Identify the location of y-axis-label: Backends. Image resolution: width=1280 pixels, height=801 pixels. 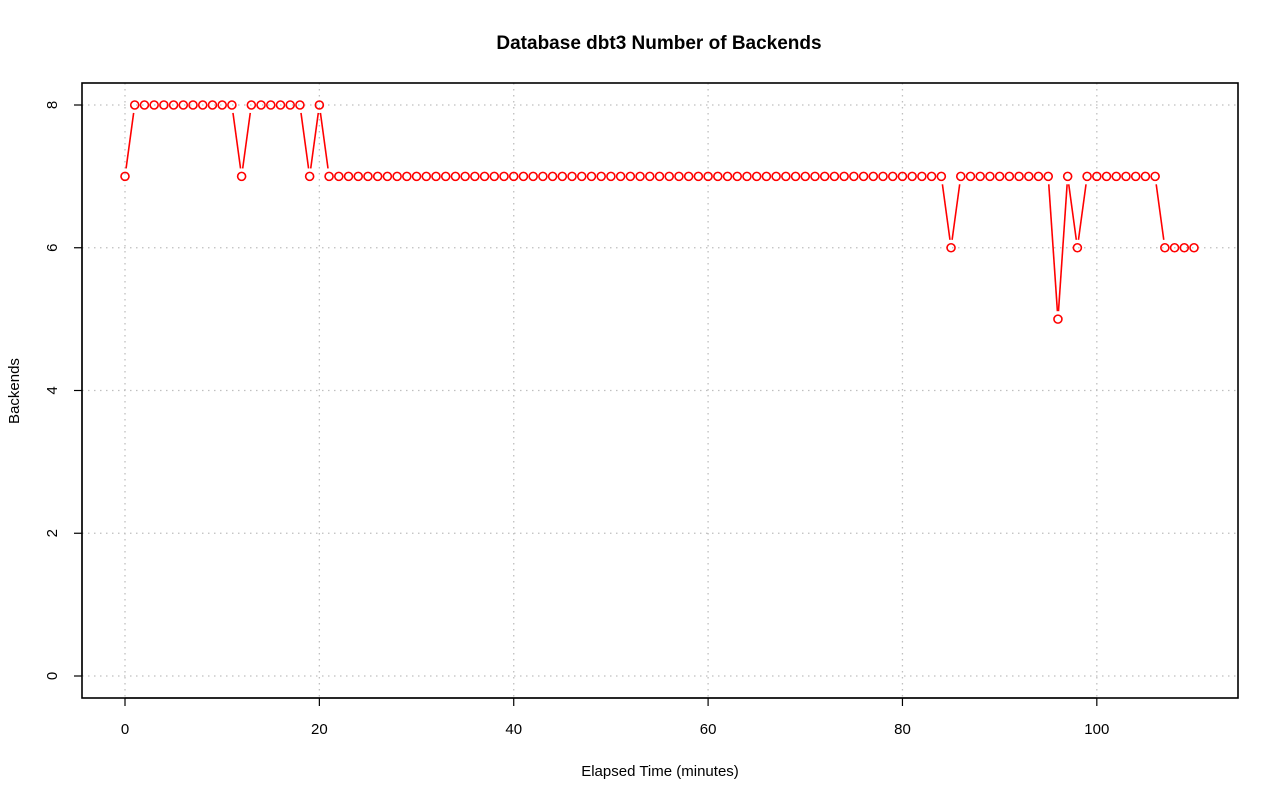
(14, 391).